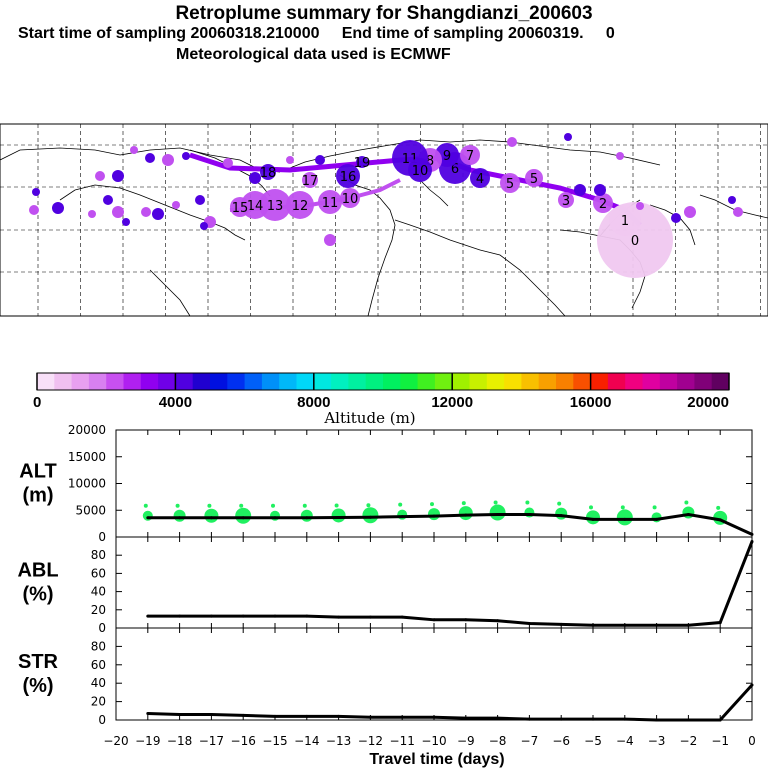  What do you see at coordinates (436, 759) in the screenshot?
I see `x-axis-title: Travel time (days)` at bounding box center [436, 759].